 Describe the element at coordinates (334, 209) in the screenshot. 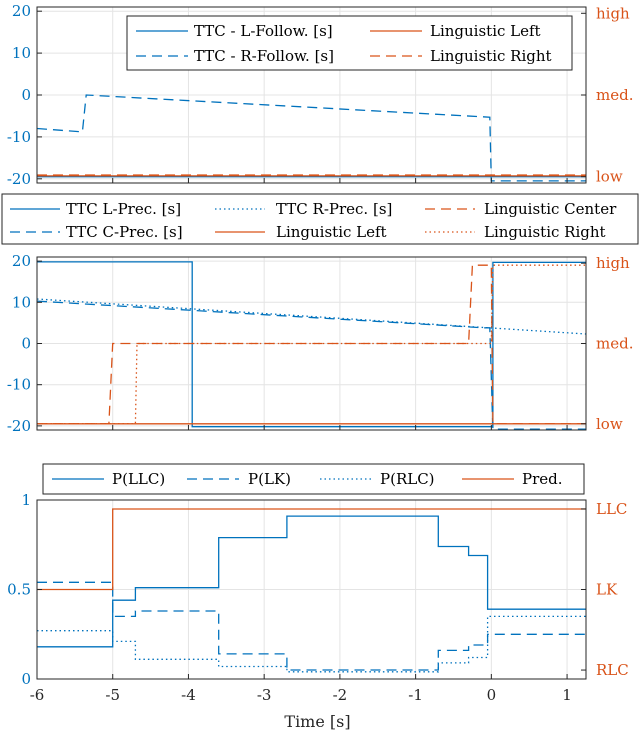

I see `legend-label: TTC R-Prec. [s]` at that location.